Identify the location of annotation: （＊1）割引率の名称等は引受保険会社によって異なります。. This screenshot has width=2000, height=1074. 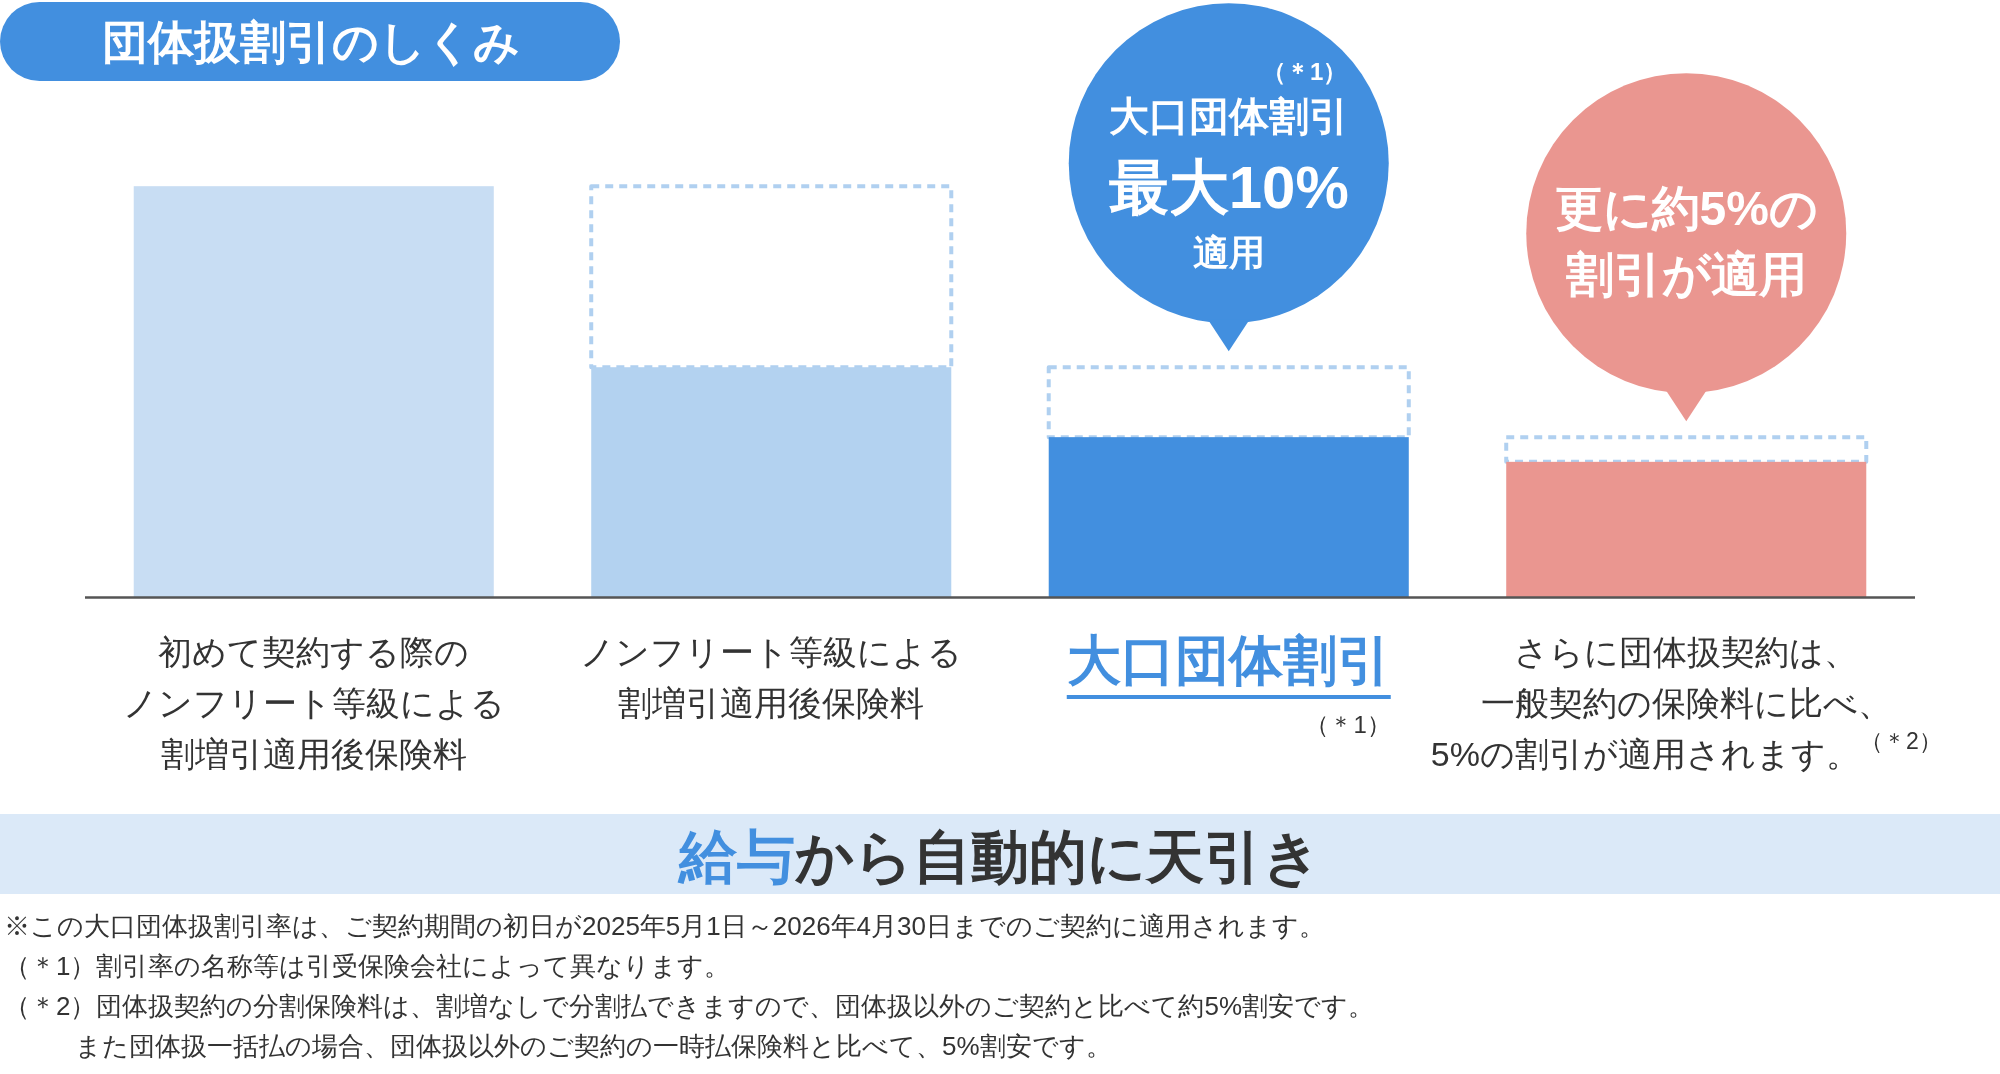
(367, 966).